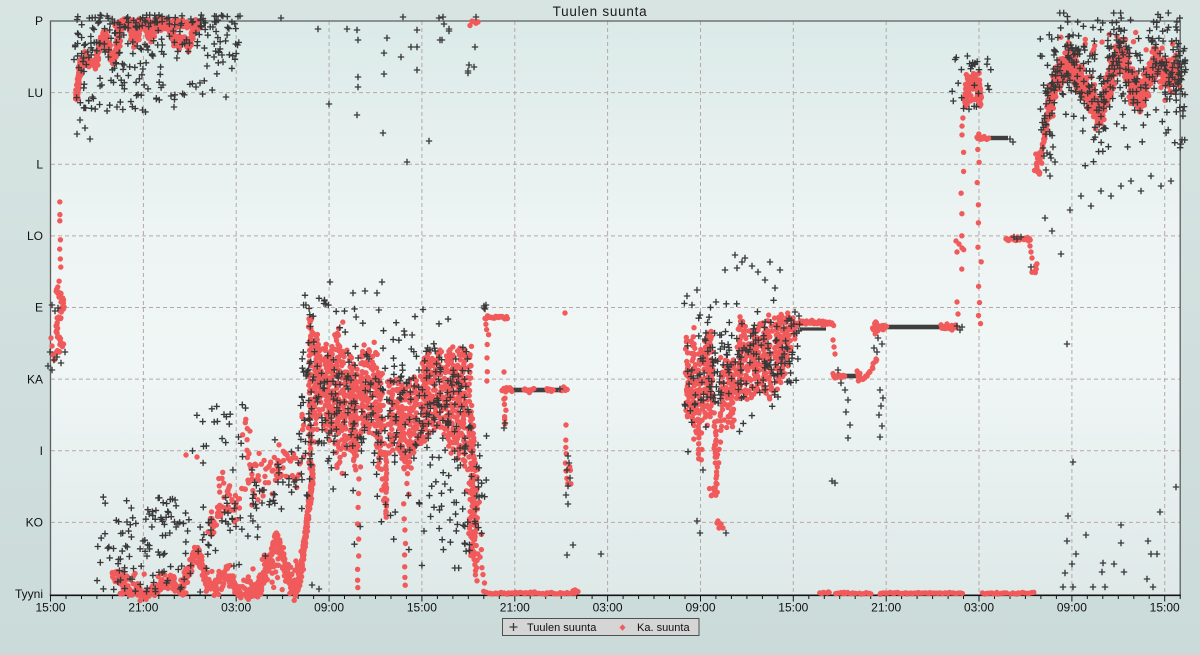 The image size is (1200, 655). Describe the element at coordinates (39, 21) in the screenshot. I see `svg-text: P` at that location.